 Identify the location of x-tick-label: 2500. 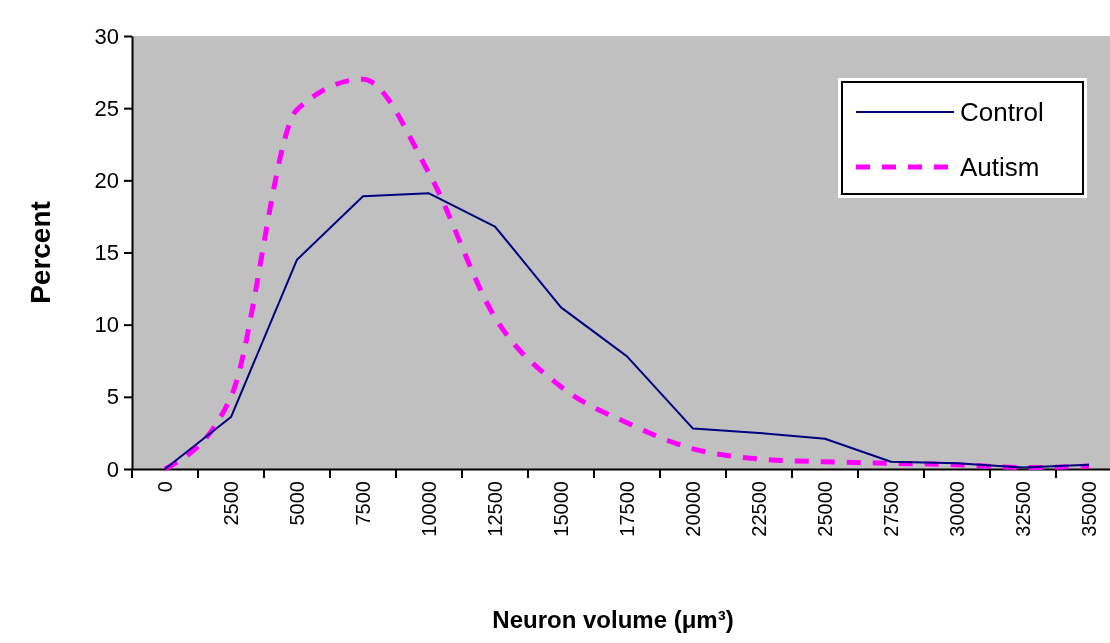
(231, 503).